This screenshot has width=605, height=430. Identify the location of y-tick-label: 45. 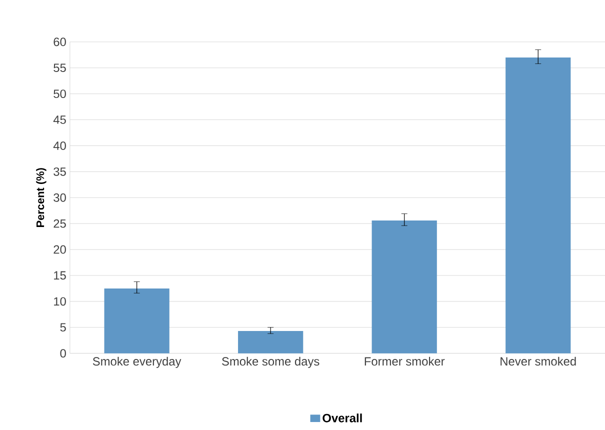
(59, 119).